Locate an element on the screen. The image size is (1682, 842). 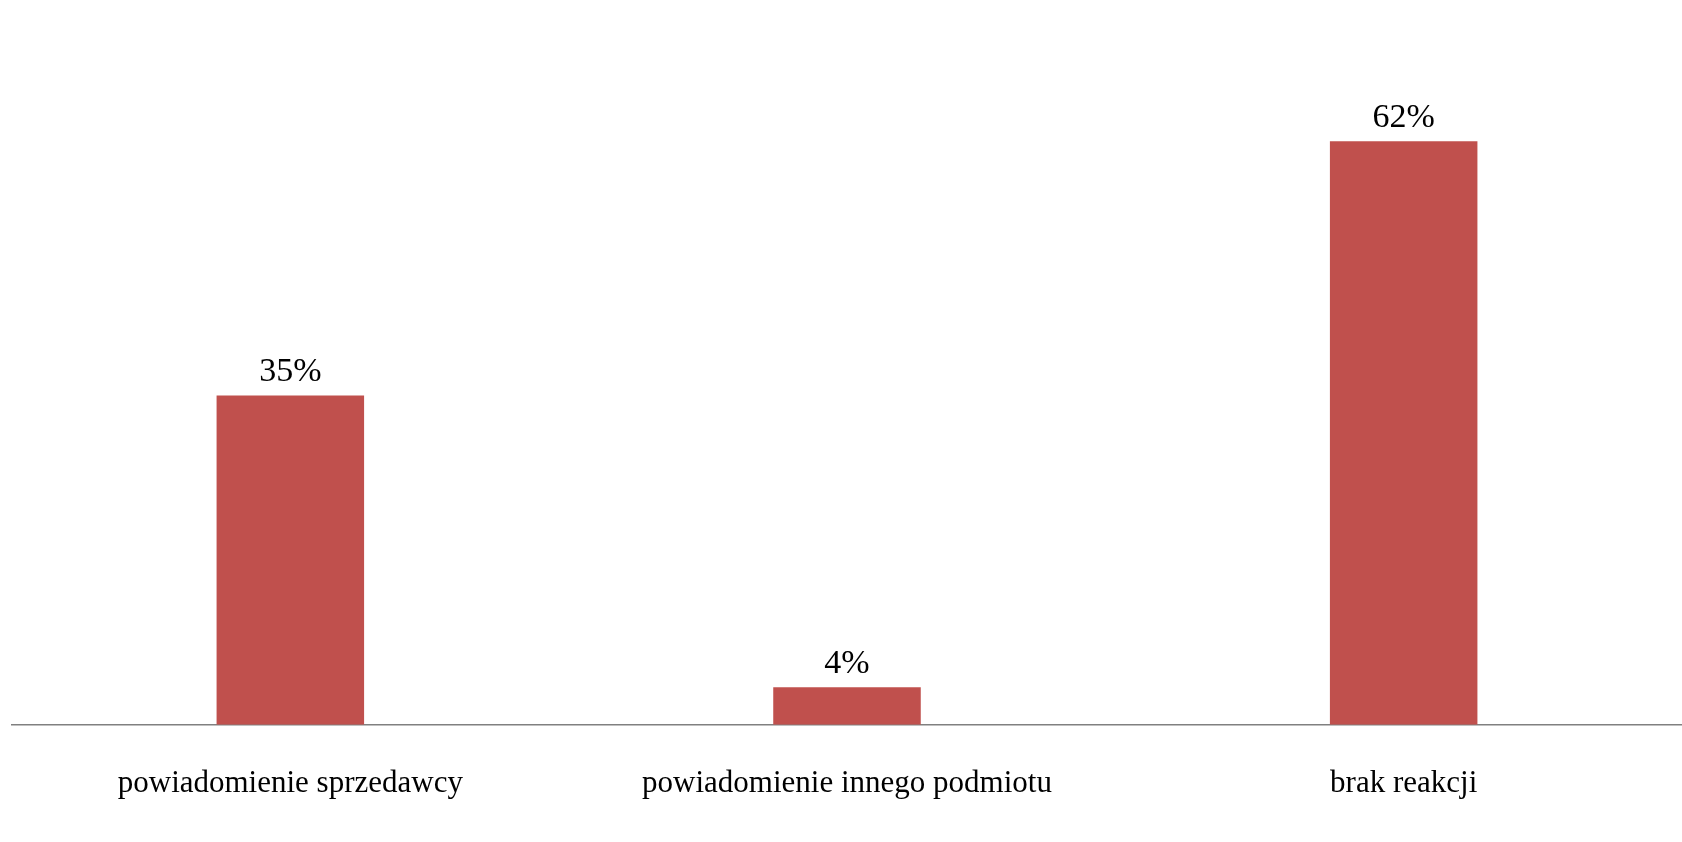
data-label: 62% is located at coordinates (1403, 116).